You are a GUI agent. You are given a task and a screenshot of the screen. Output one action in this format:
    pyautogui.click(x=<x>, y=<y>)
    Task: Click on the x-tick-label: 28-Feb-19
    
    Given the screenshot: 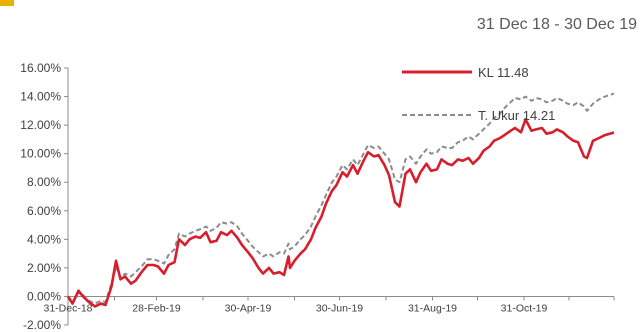 What is the action you would take?
    pyautogui.click(x=156, y=308)
    